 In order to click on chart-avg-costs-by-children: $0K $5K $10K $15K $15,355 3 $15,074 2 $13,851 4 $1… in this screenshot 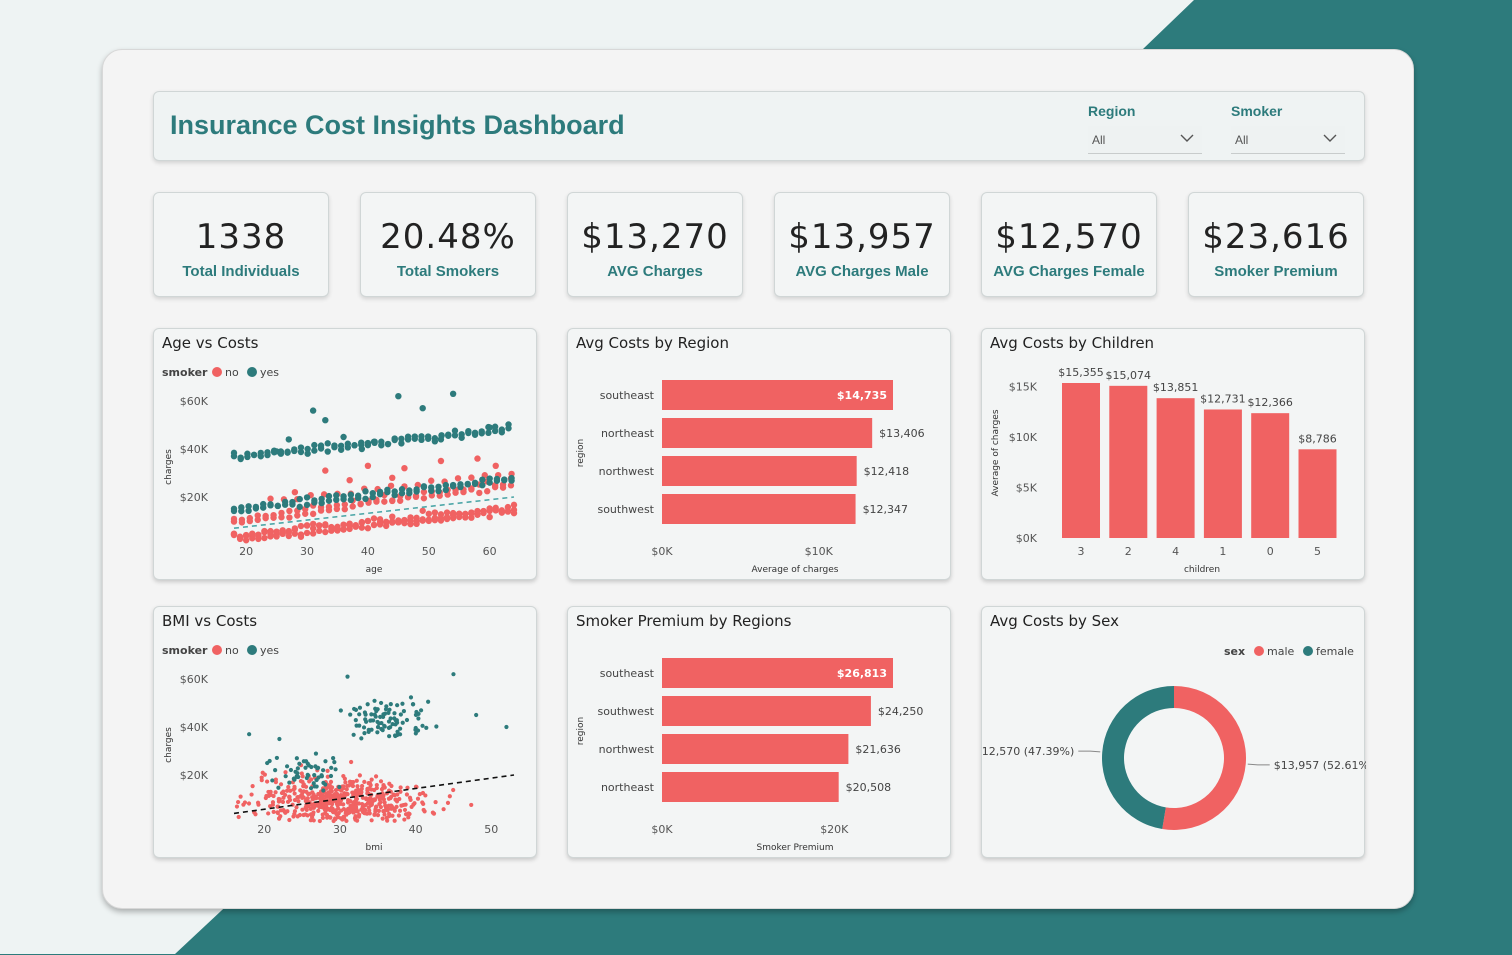, I will do `click(1173, 454)`.